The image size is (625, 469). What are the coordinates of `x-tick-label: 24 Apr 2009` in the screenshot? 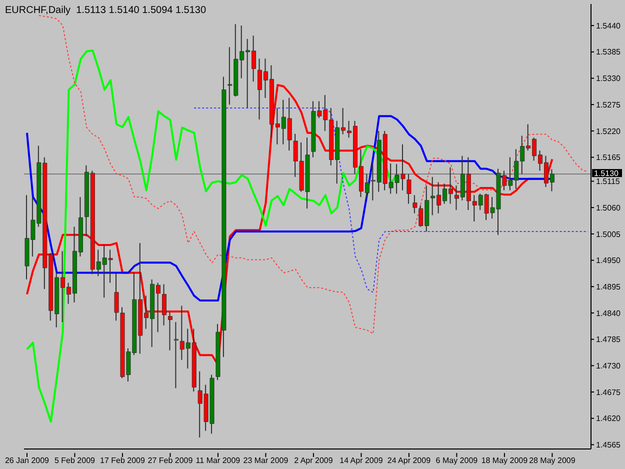 It's located at (409, 460).